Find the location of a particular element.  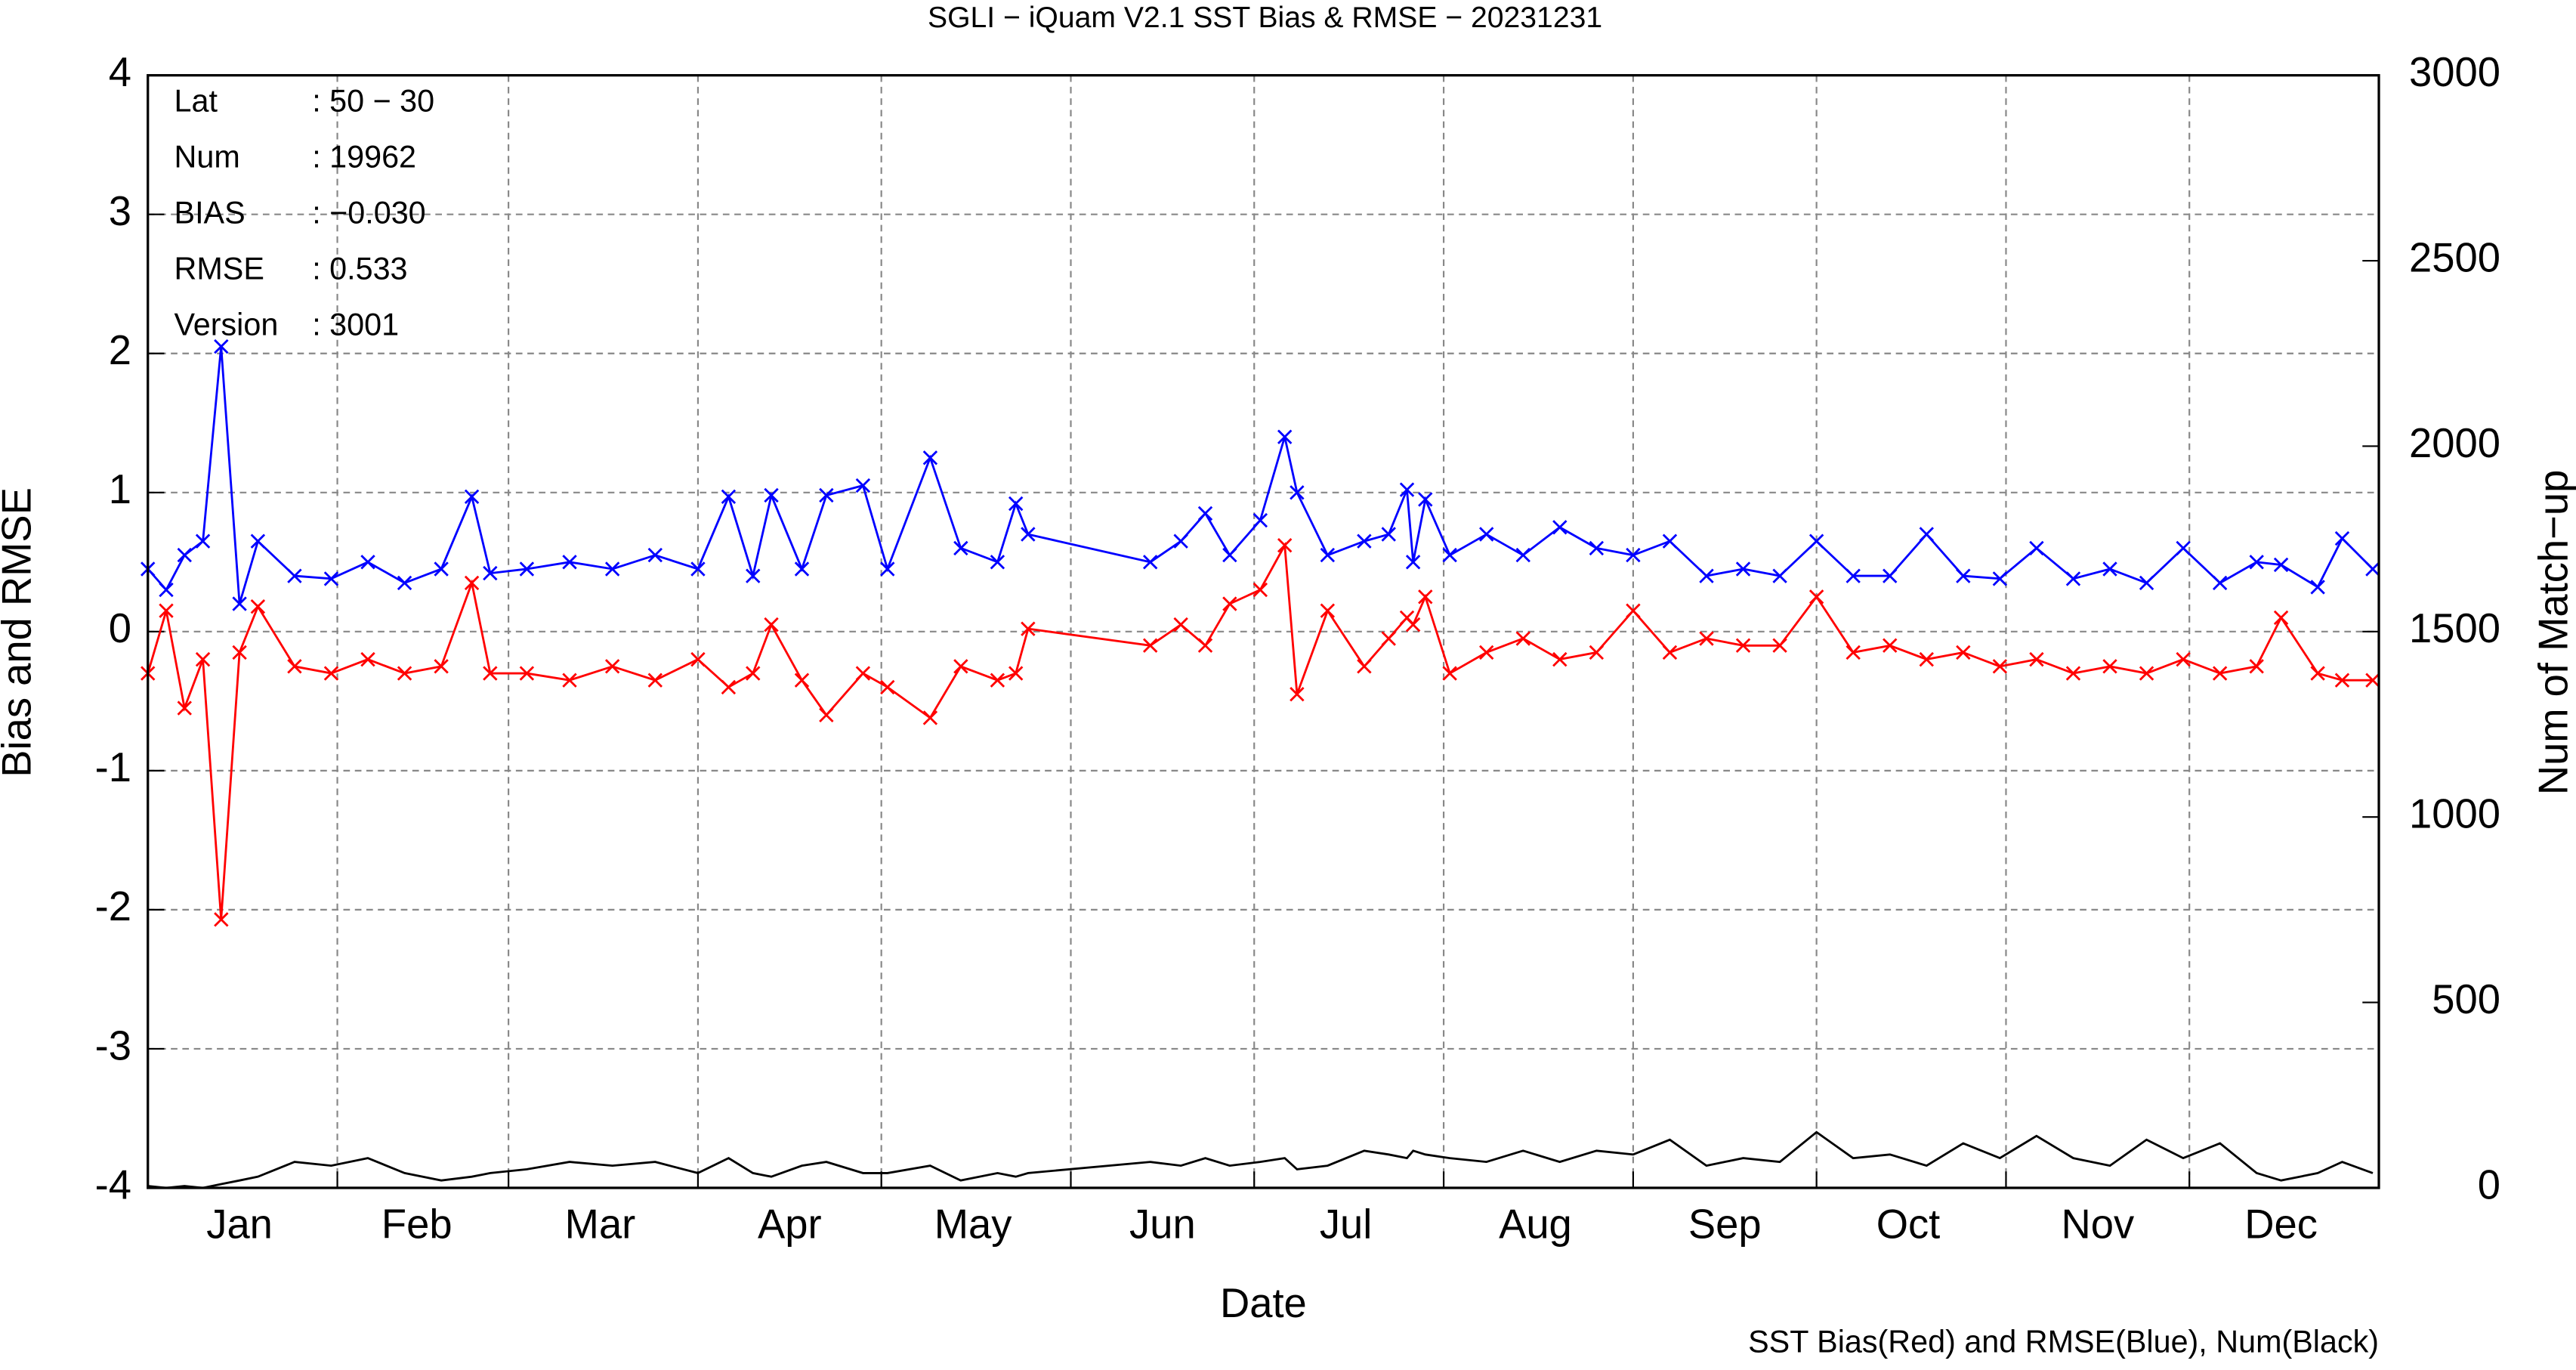

x-tick-label: Jun is located at coordinates (1162, 1224).